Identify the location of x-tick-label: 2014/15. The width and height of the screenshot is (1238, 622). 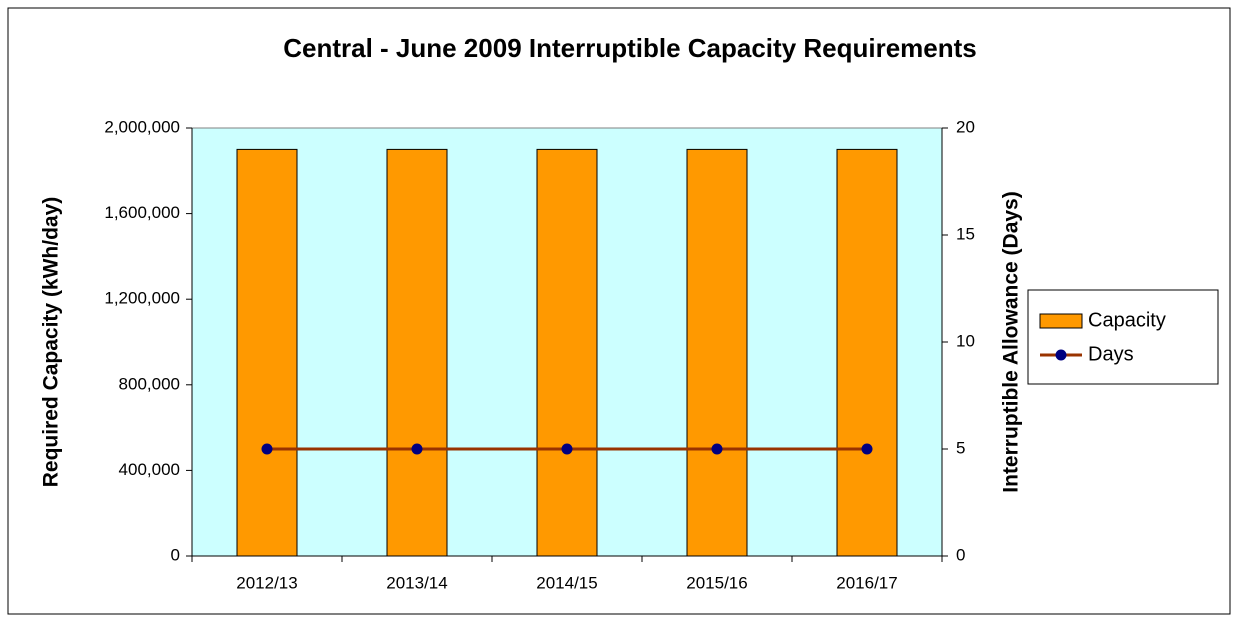
(566, 582).